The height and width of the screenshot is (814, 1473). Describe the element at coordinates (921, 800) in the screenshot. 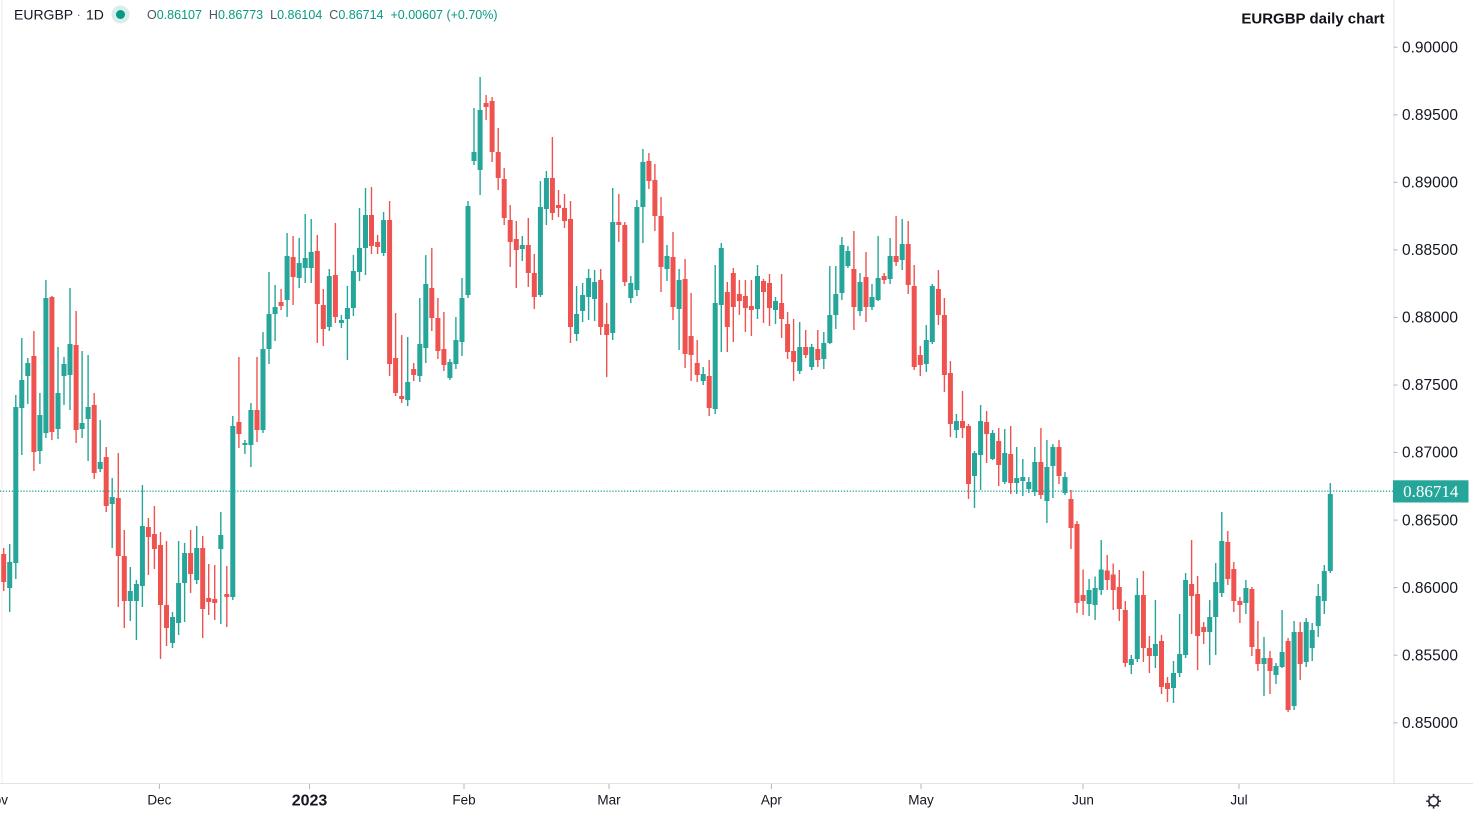

I see `svg-text: May` at that location.